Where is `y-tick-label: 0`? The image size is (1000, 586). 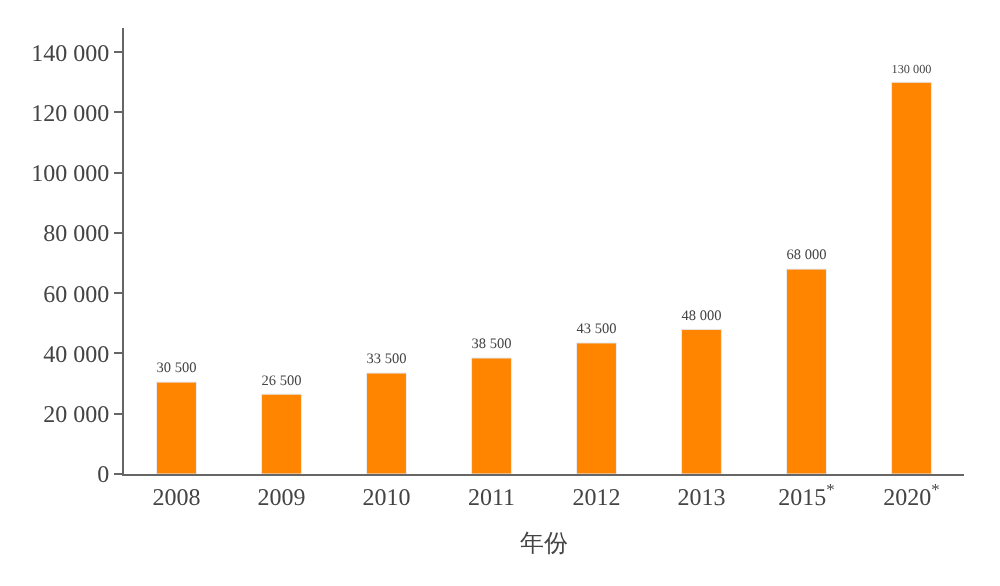
y-tick-label: 0 is located at coordinates (103, 474).